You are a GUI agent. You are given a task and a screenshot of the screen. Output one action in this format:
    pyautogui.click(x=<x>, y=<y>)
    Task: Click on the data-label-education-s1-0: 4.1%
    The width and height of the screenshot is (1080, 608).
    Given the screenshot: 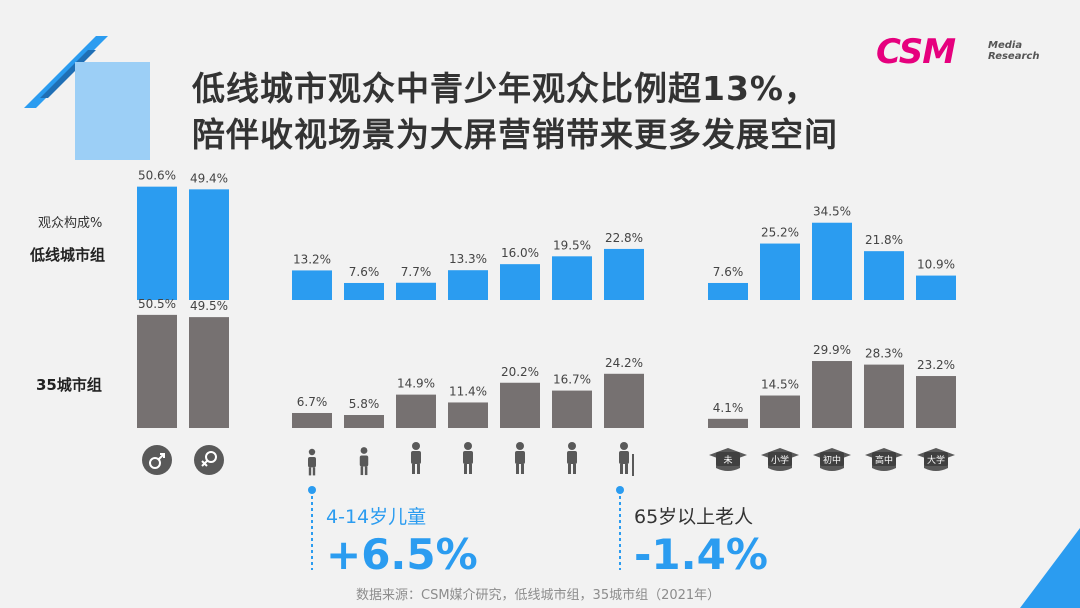 What is the action you would take?
    pyautogui.click(x=728, y=408)
    